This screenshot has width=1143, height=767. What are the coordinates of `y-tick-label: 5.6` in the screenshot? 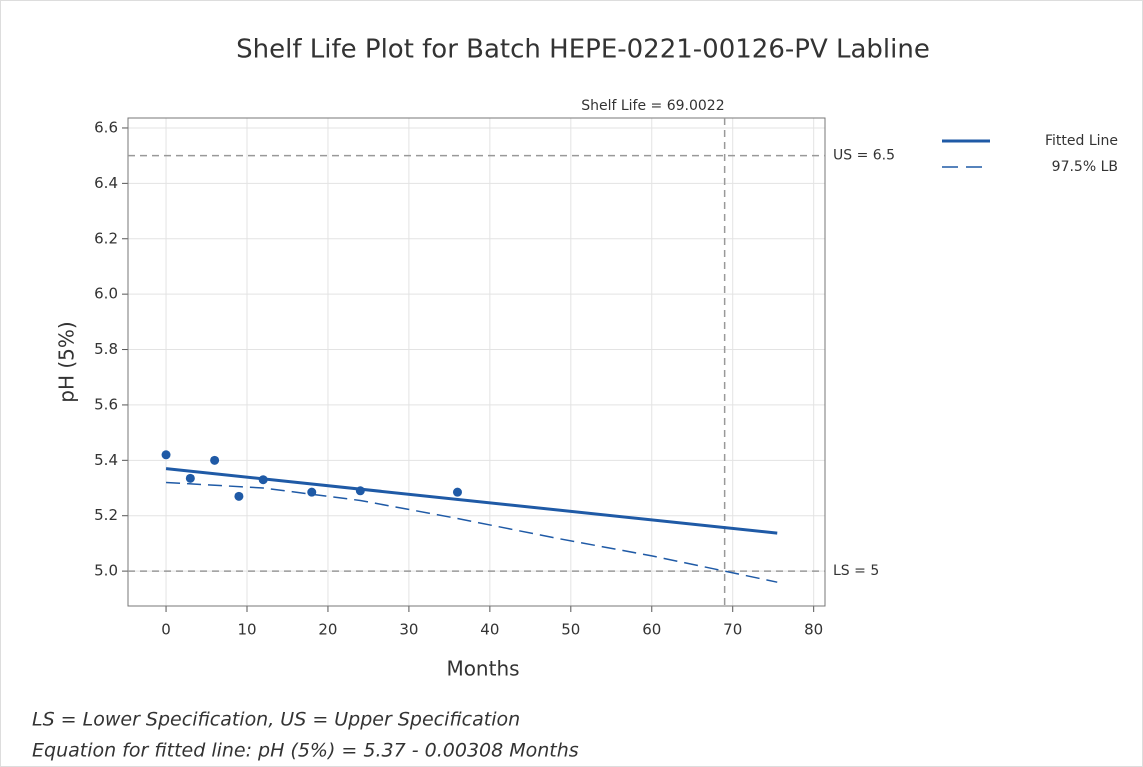 It's located at (106, 404).